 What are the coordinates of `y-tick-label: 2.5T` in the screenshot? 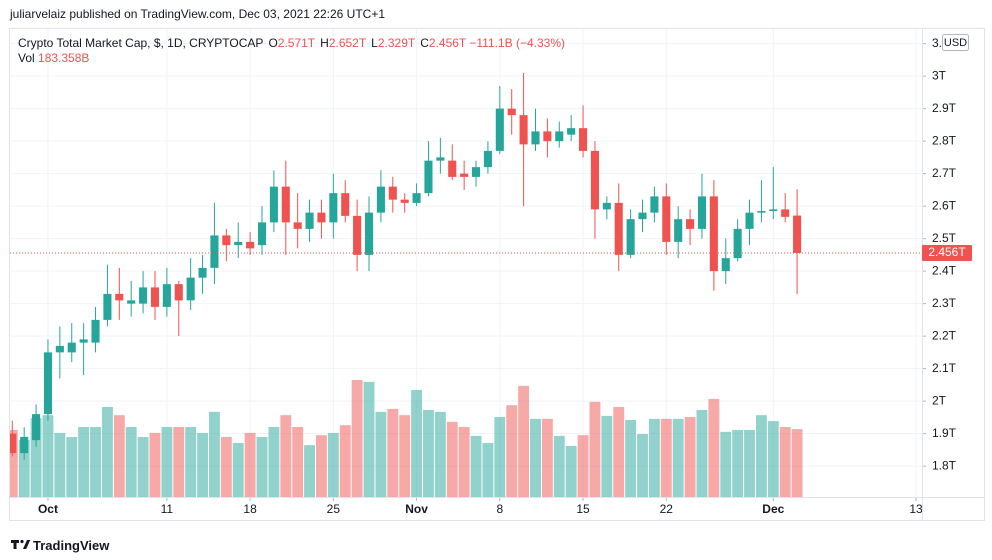 It's located at (944, 238).